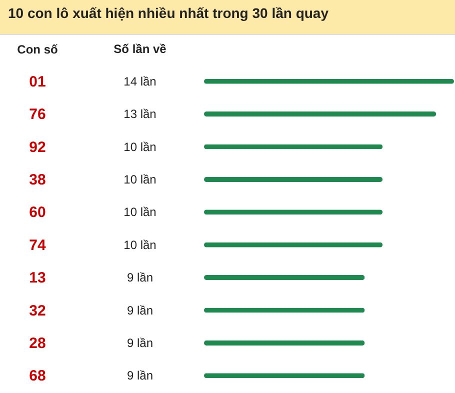 The height and width of the screenshot is (393, 455). What do you see at coordinates (37, 115) in the screenshot?
I see `y-tick-label: 76` at bounding box center [37, 115].